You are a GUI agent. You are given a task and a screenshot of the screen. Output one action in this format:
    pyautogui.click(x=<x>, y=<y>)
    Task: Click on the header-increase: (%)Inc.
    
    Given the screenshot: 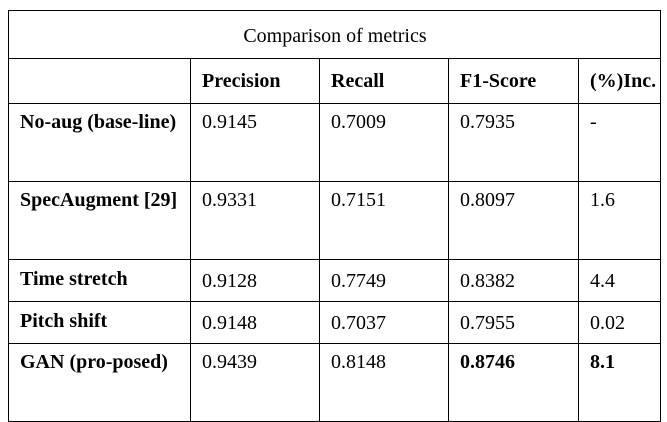 What is the action you would take?
    pyautogui.click(x=619, y=81)
    